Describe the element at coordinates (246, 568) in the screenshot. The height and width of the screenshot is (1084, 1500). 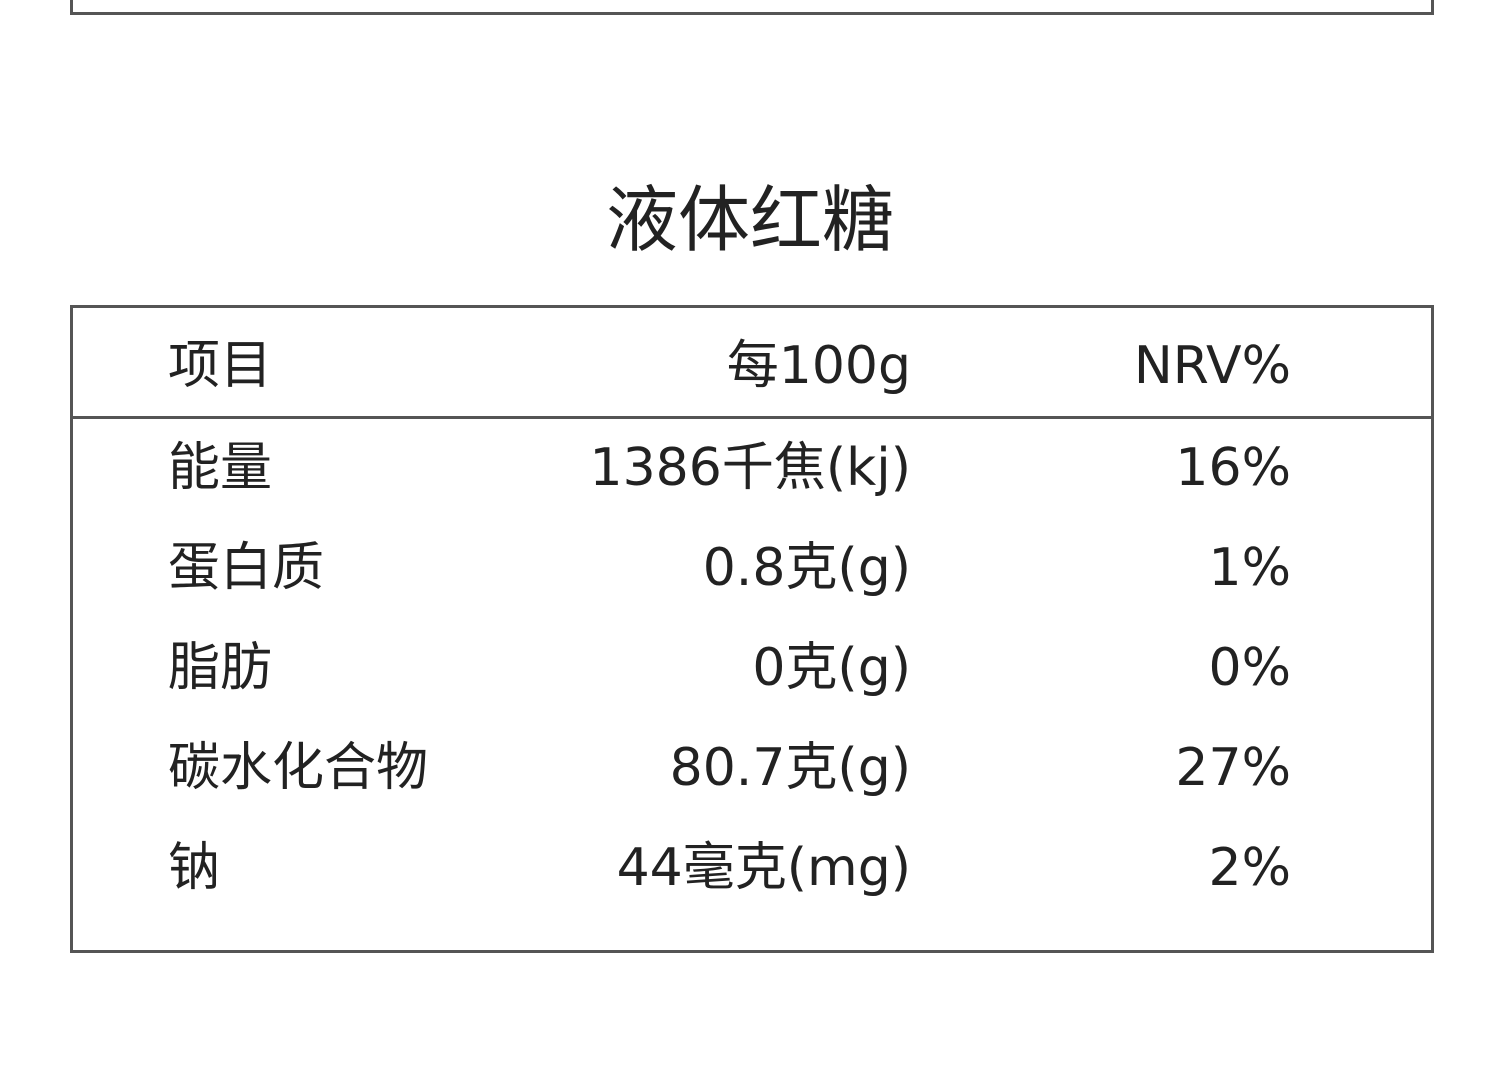
I see `cell: 蛋白质` at that location.